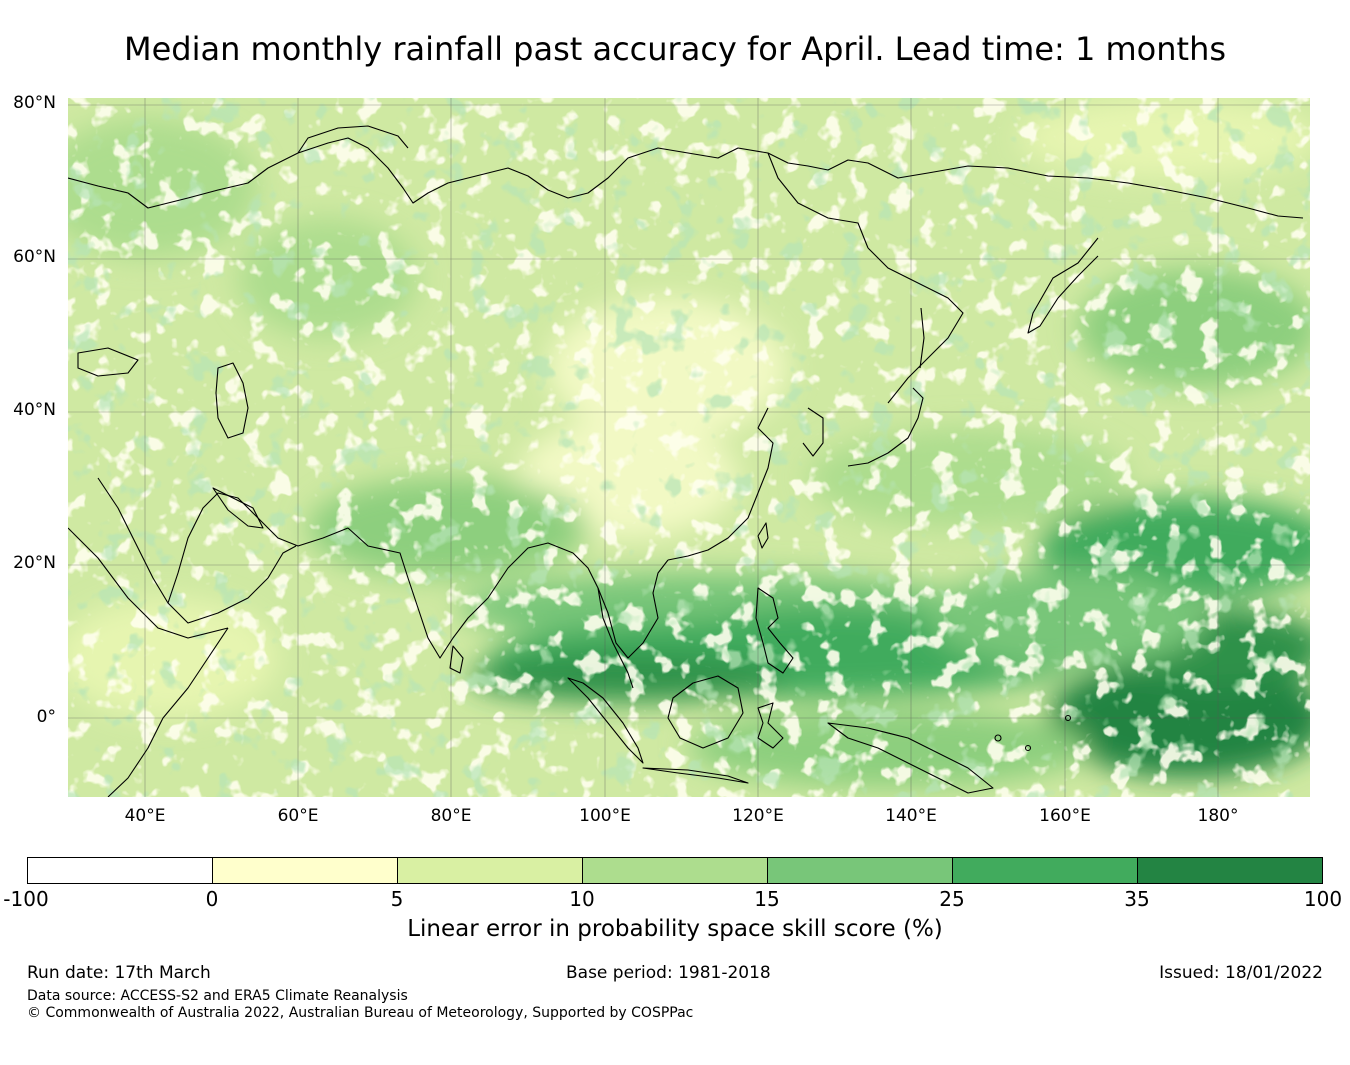 The image size is (1350, 1065). Describe the element at coordinates (34, 103) in the screenshot. I see `lat-label-80n: 80°N` at that location.